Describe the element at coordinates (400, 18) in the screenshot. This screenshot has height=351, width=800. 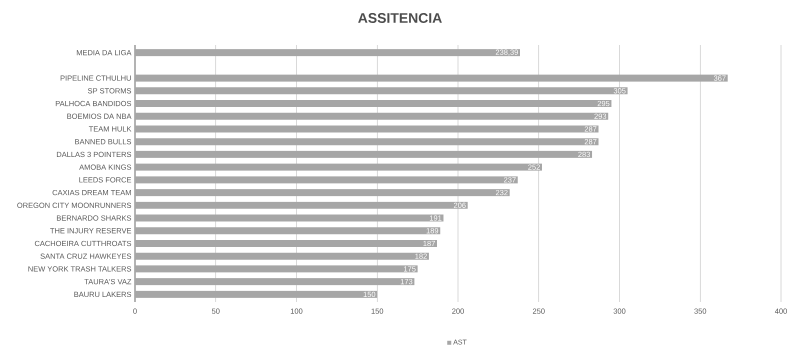
I see `chart-title: ASSITENCIA` at that location.